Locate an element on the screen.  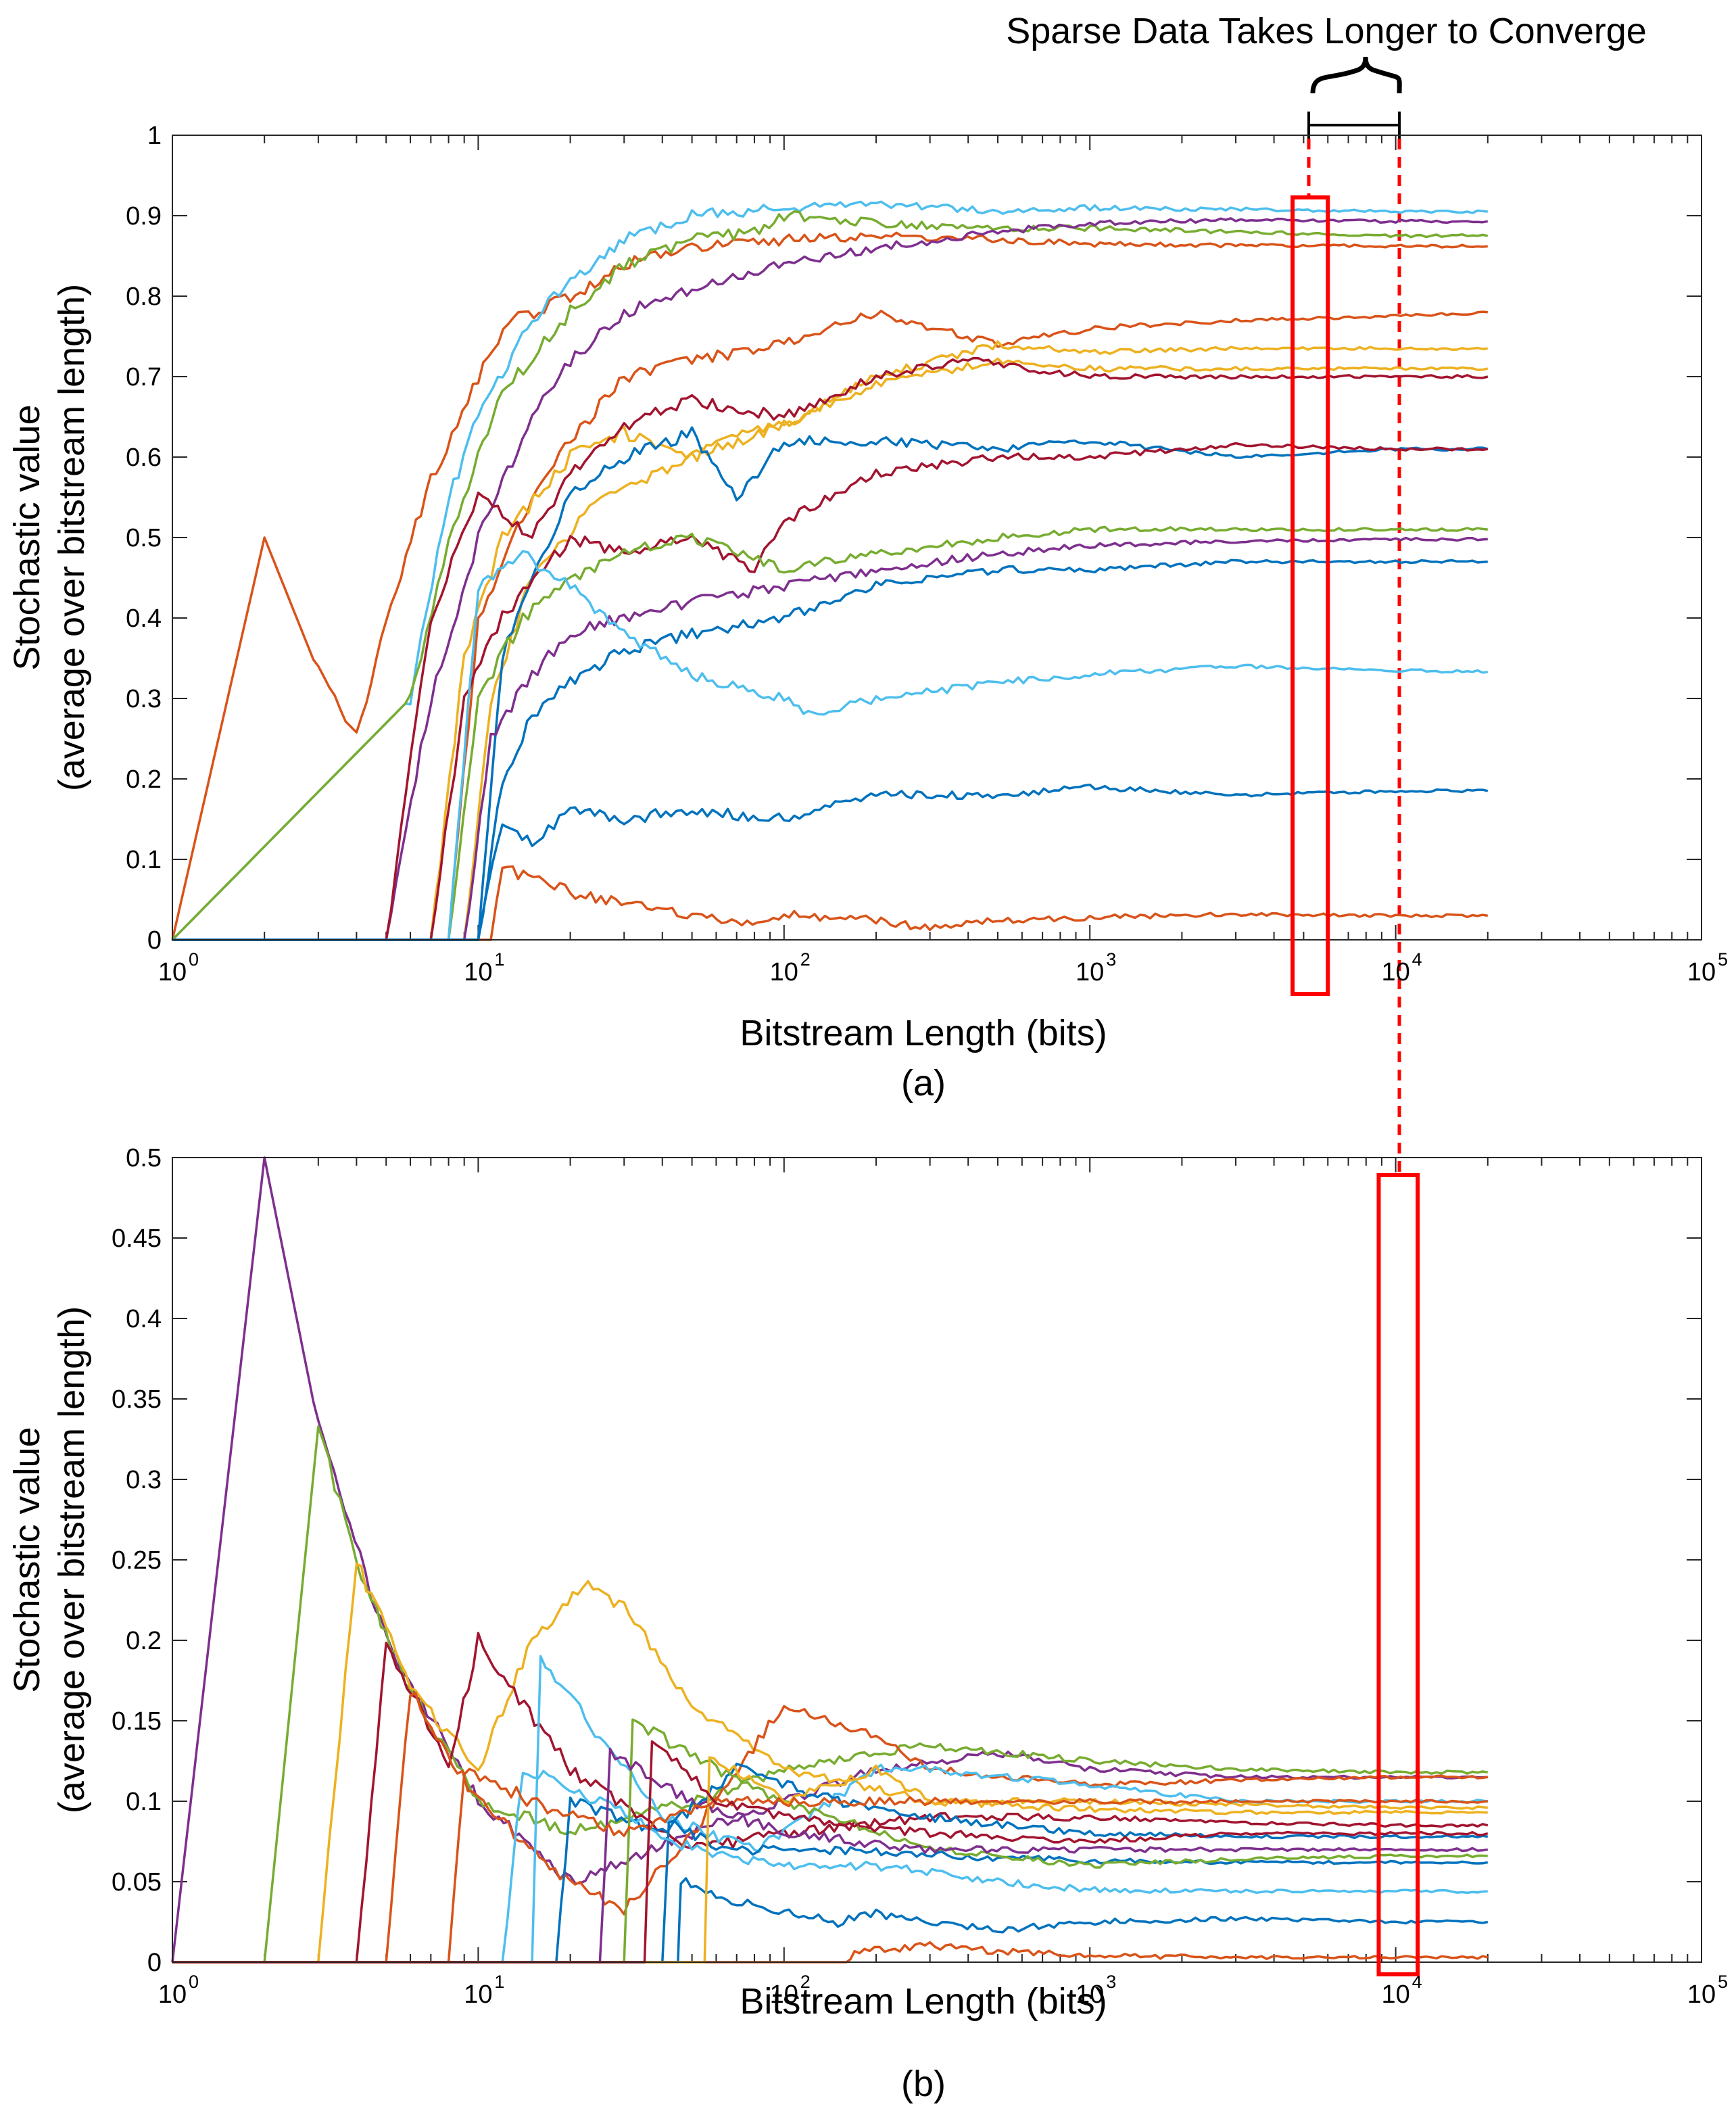
panel-b-label: (b) is located at coordinates (923, 2084).